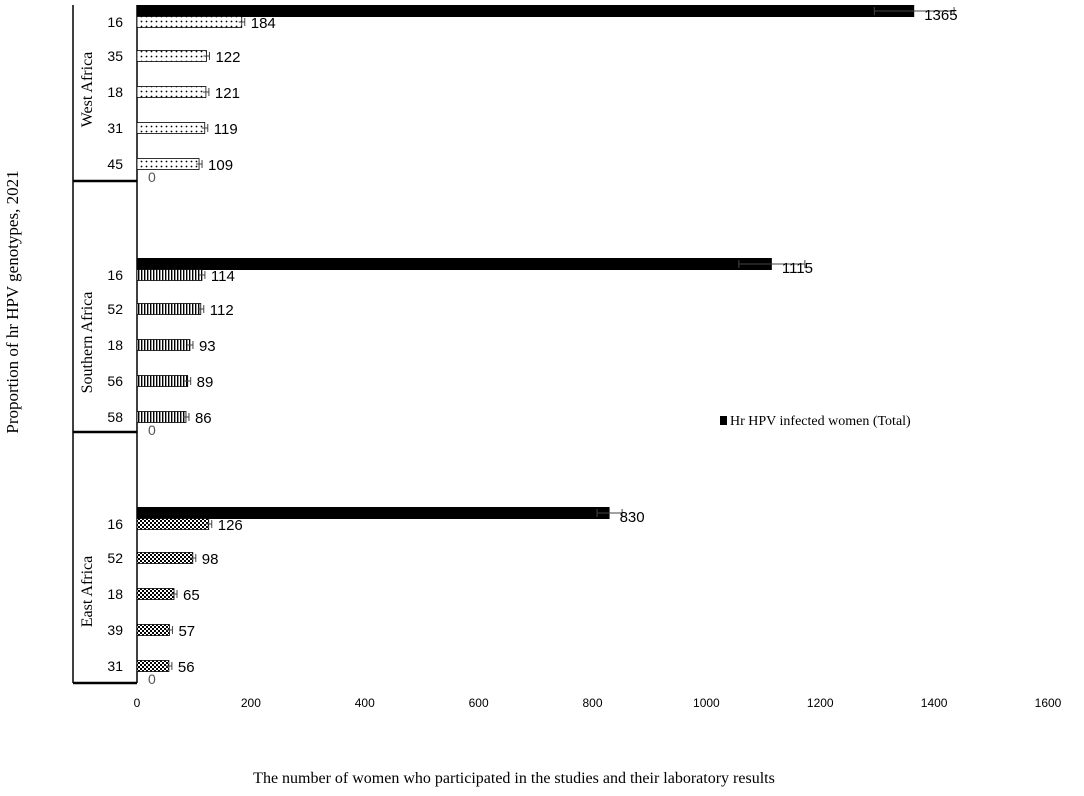 The height and width of the screenshot is (796, 1084). Describe the element at coordinates (87, 592) in the screenshot. I see `region-label-east-africa: East Africa` at that location.